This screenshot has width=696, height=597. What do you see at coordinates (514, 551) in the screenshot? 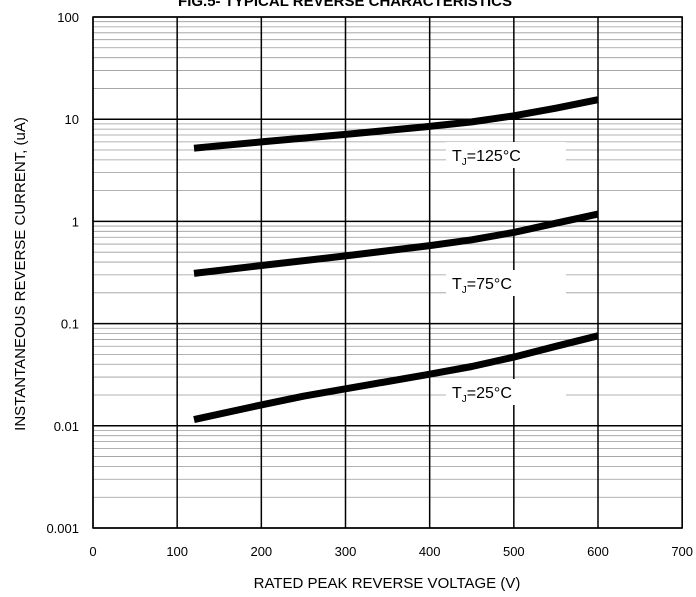
I see `x-tick-label: 500` at bounding box center [514, 551].